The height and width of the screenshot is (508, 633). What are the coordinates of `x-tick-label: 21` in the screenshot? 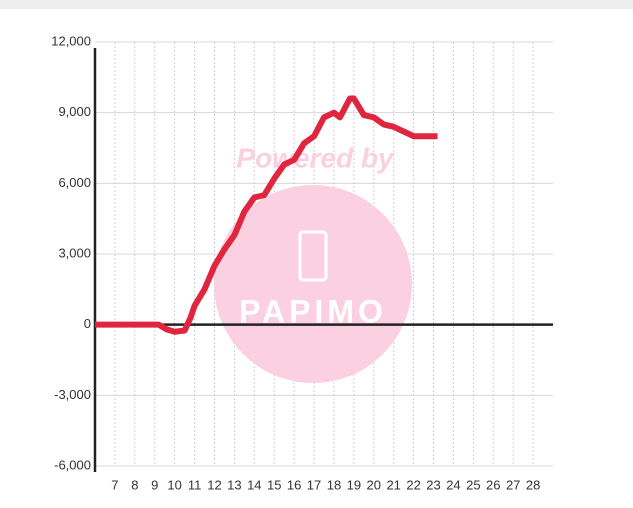 It's located at (393, 484).